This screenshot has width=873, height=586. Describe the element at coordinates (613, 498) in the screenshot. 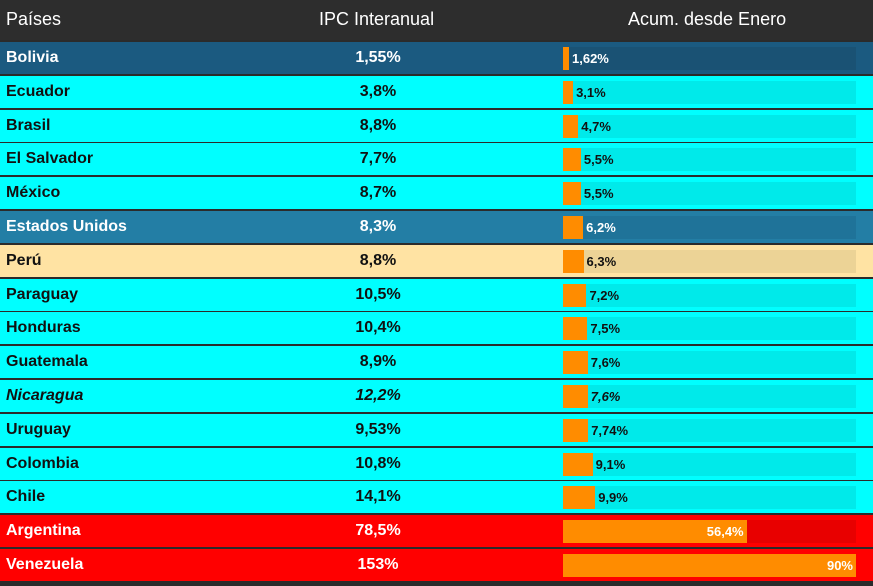

I see `acum-label: 9,9%` at that location.